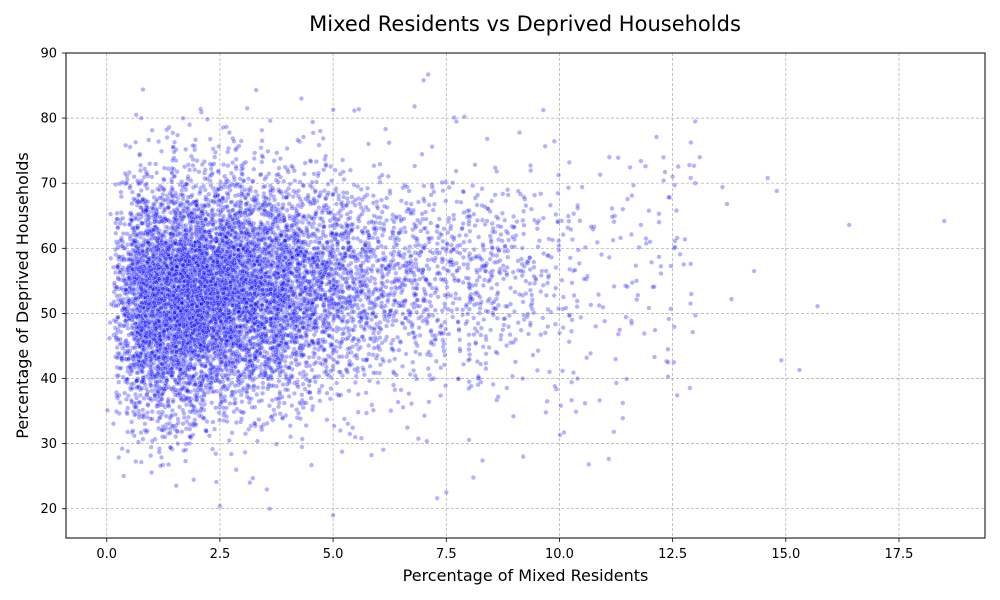 The image size is (1000, 600). What do you see at coordinates (525, 24) in the screenshot?
I see `chart-title: Mixed Residents vs Deprived Households` at bounding box center [525, 24].